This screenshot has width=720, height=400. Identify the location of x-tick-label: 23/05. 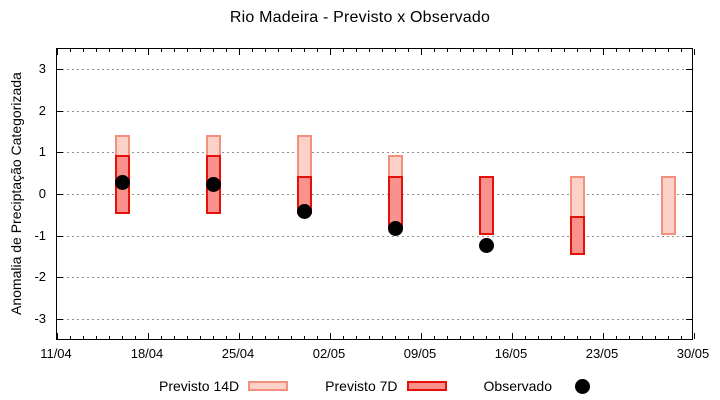
(602, 353).